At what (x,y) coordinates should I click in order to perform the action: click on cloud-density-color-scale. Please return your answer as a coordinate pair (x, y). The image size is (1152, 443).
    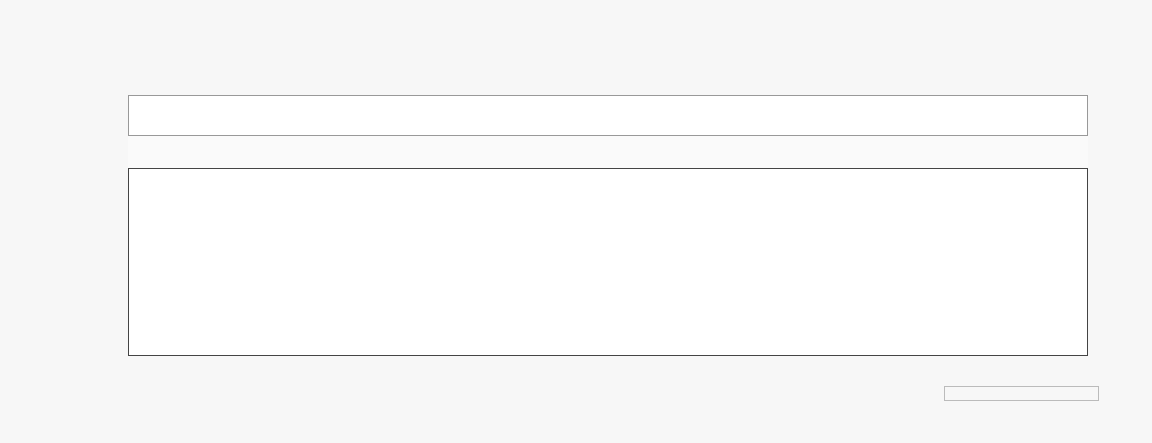
    Looking at the image, I should click on (1021, 393).